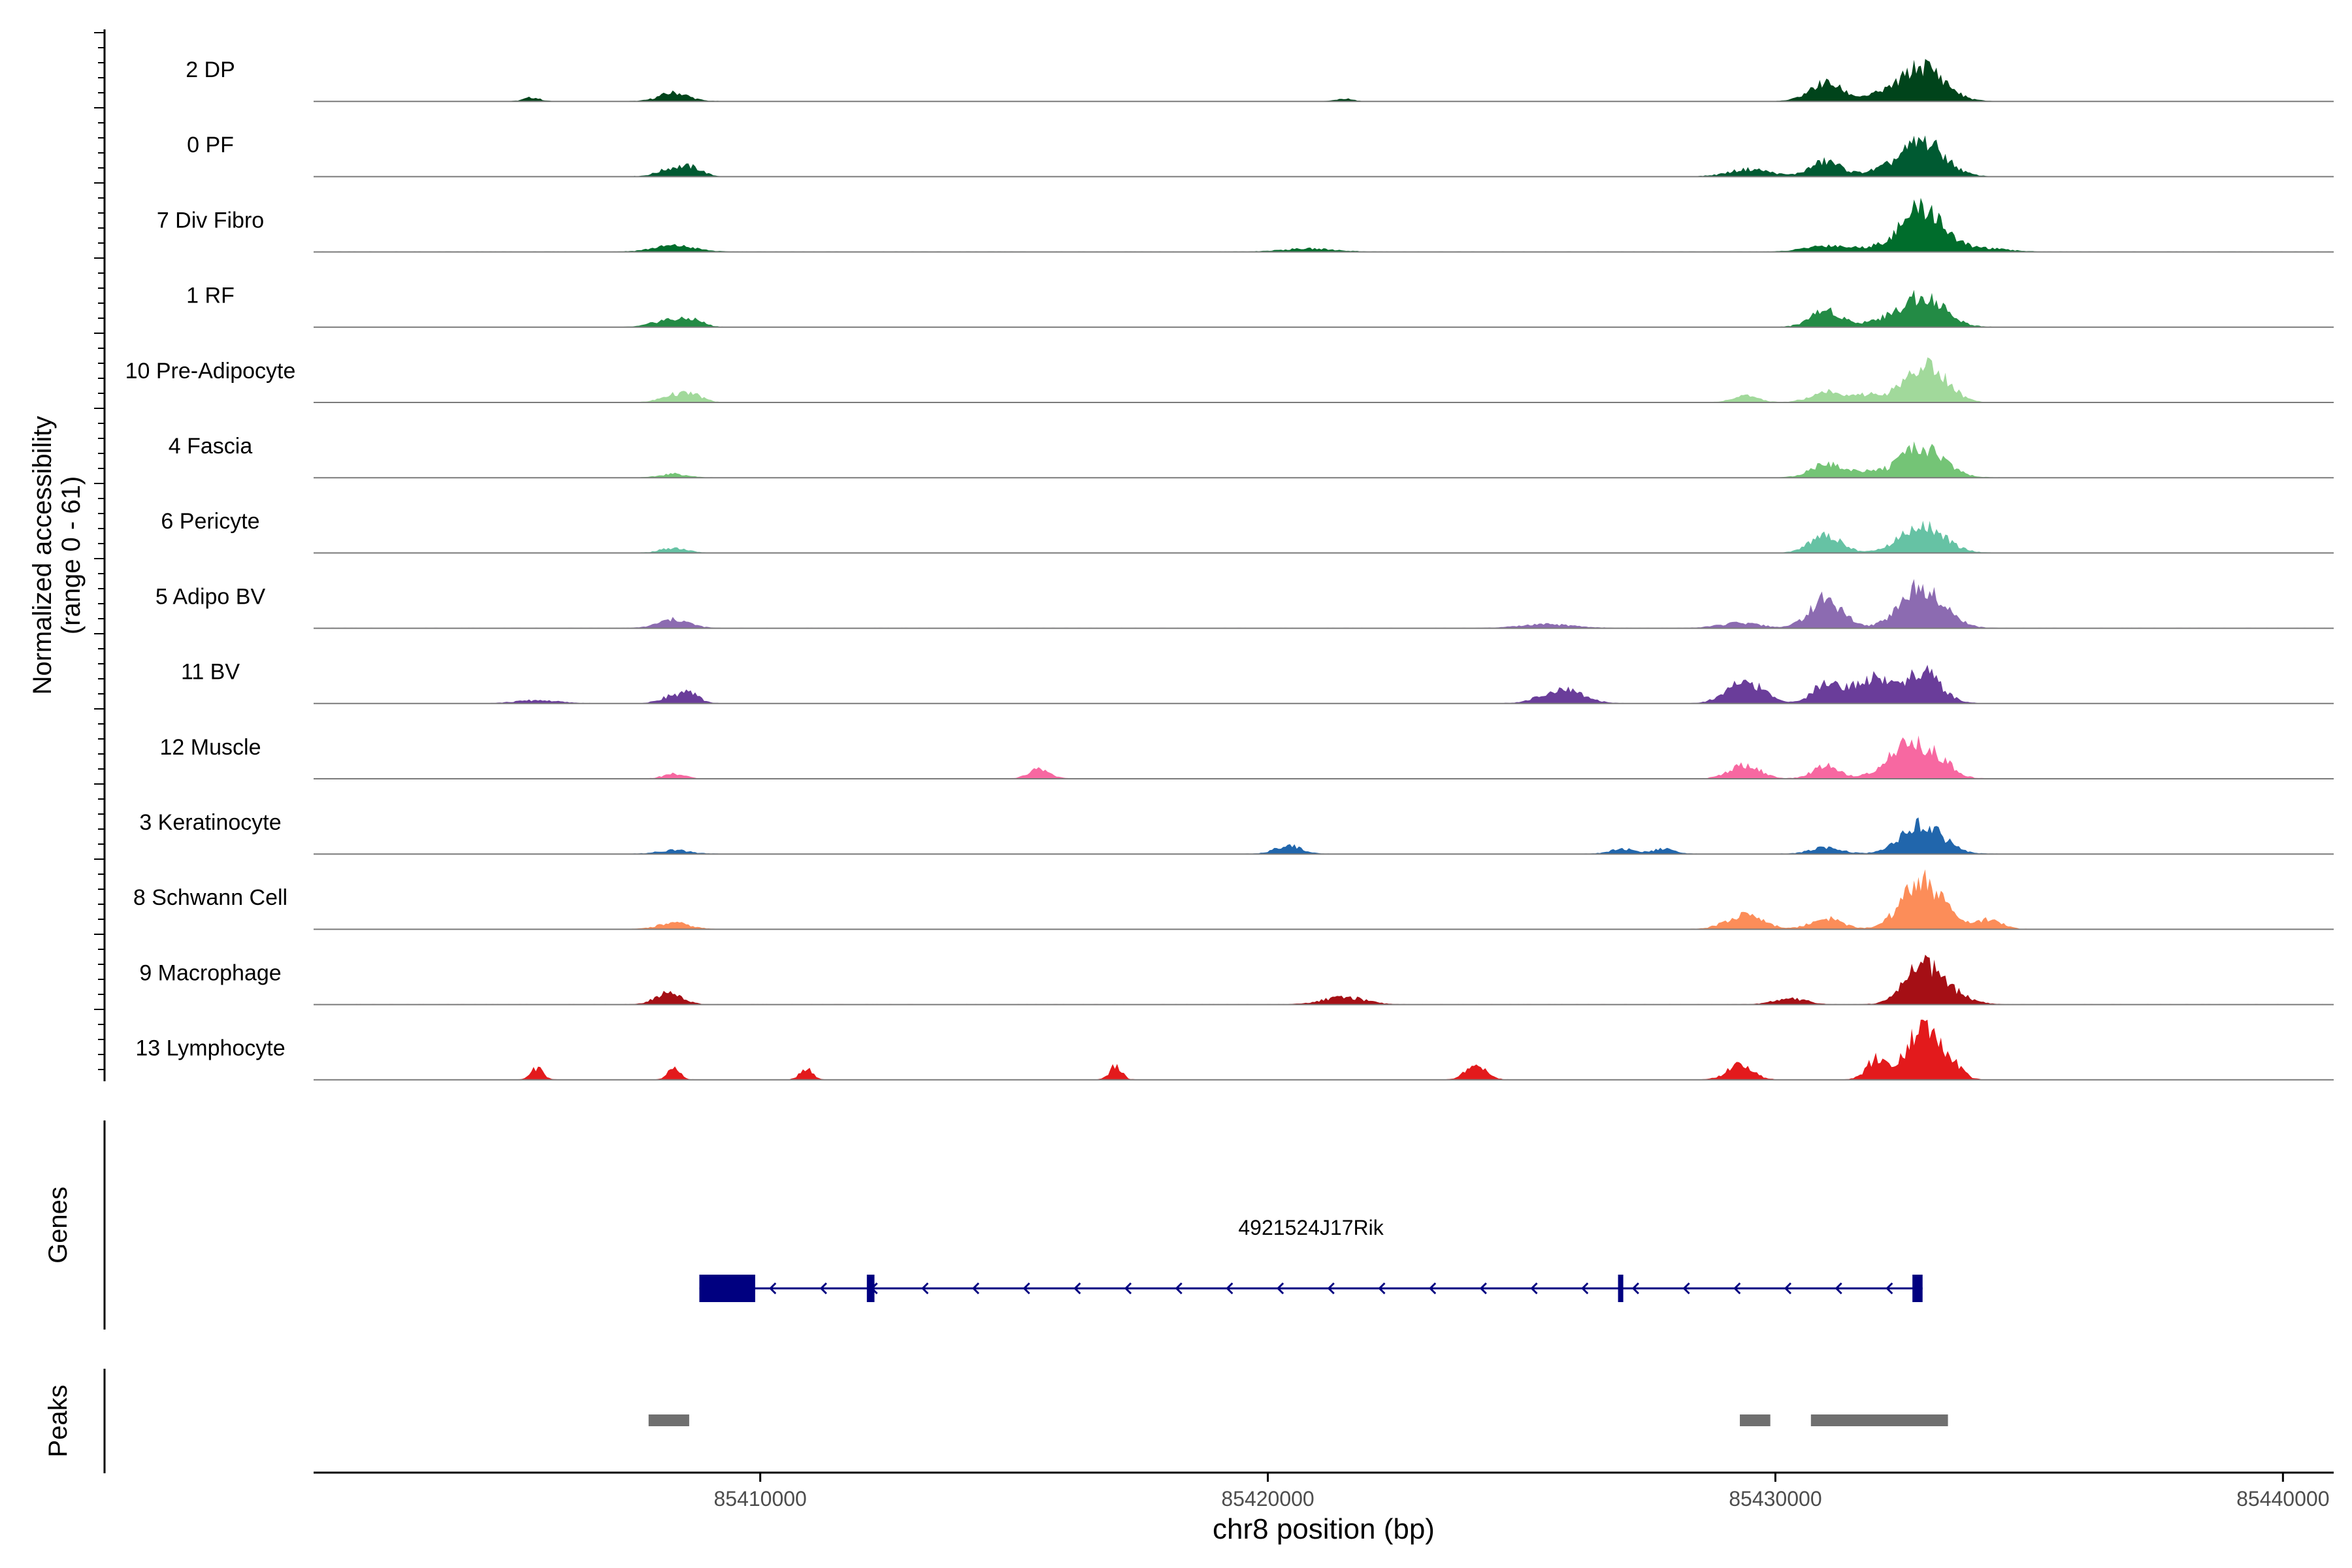 This screenshot has height=1568, width=2352. What do you see at coordinates (211, 446) in the screenshot?
I see `track-label: 4 Fascia` at bounding box center [211, 446].